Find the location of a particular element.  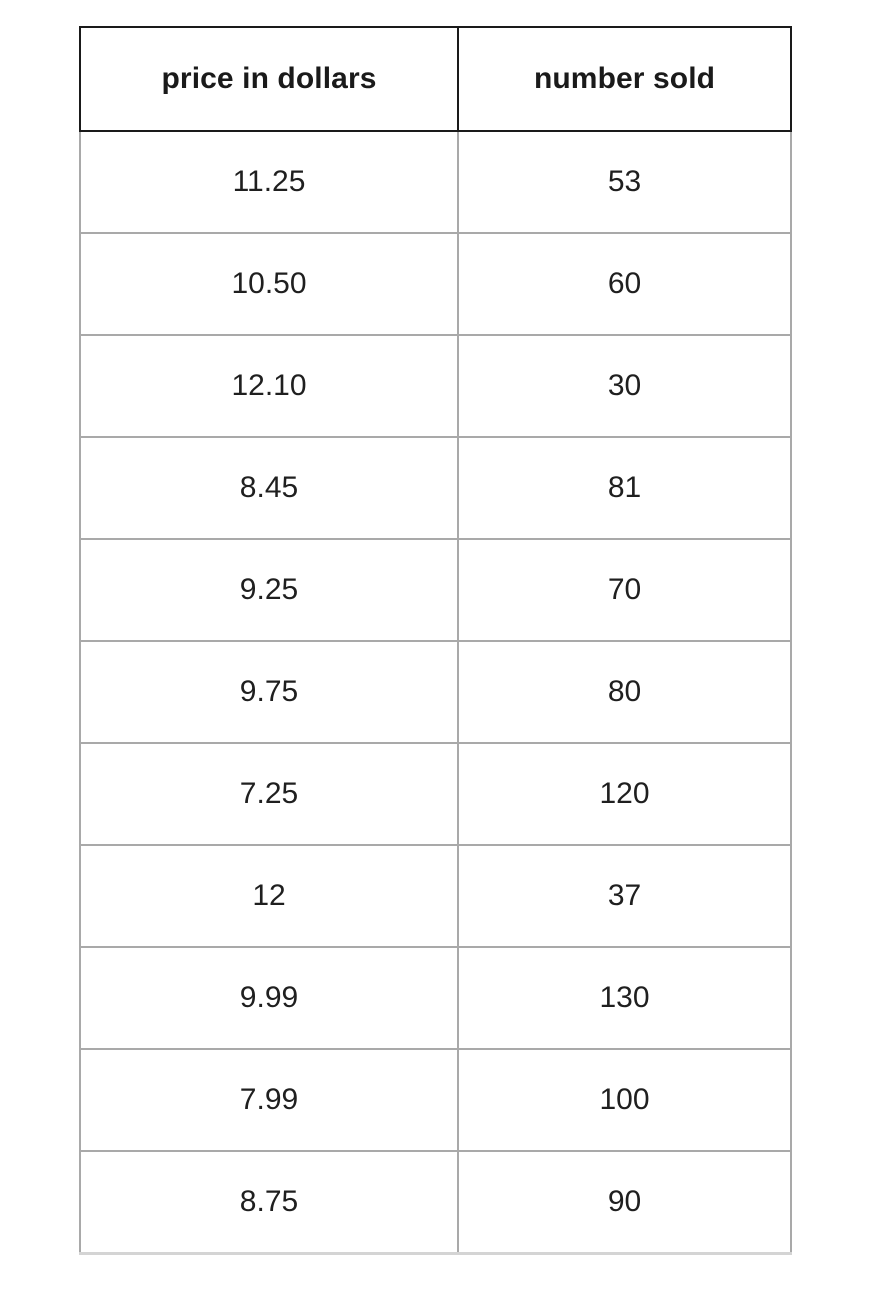

cell-price: 9.25 is located at coordinates (269, 590).